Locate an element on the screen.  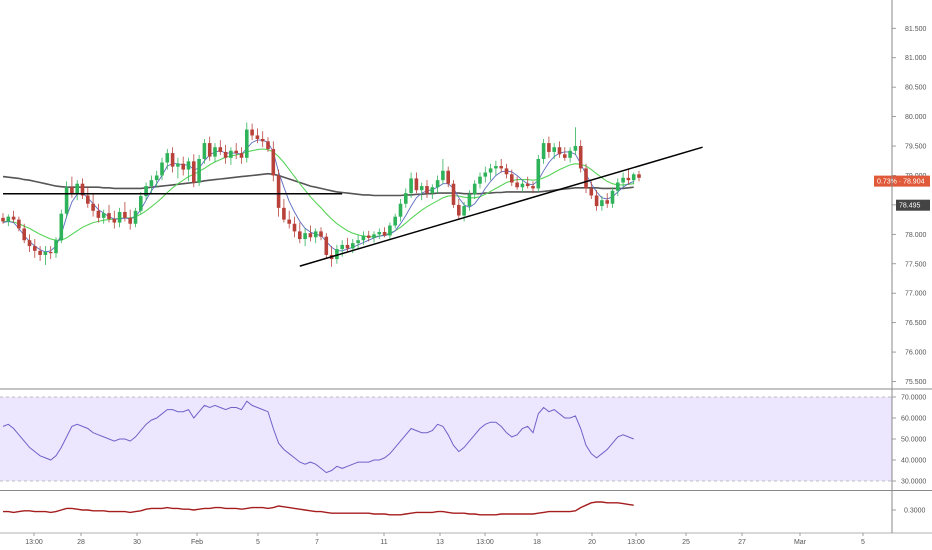
x-tick-label: Feb is located at coordinates (197, 542).